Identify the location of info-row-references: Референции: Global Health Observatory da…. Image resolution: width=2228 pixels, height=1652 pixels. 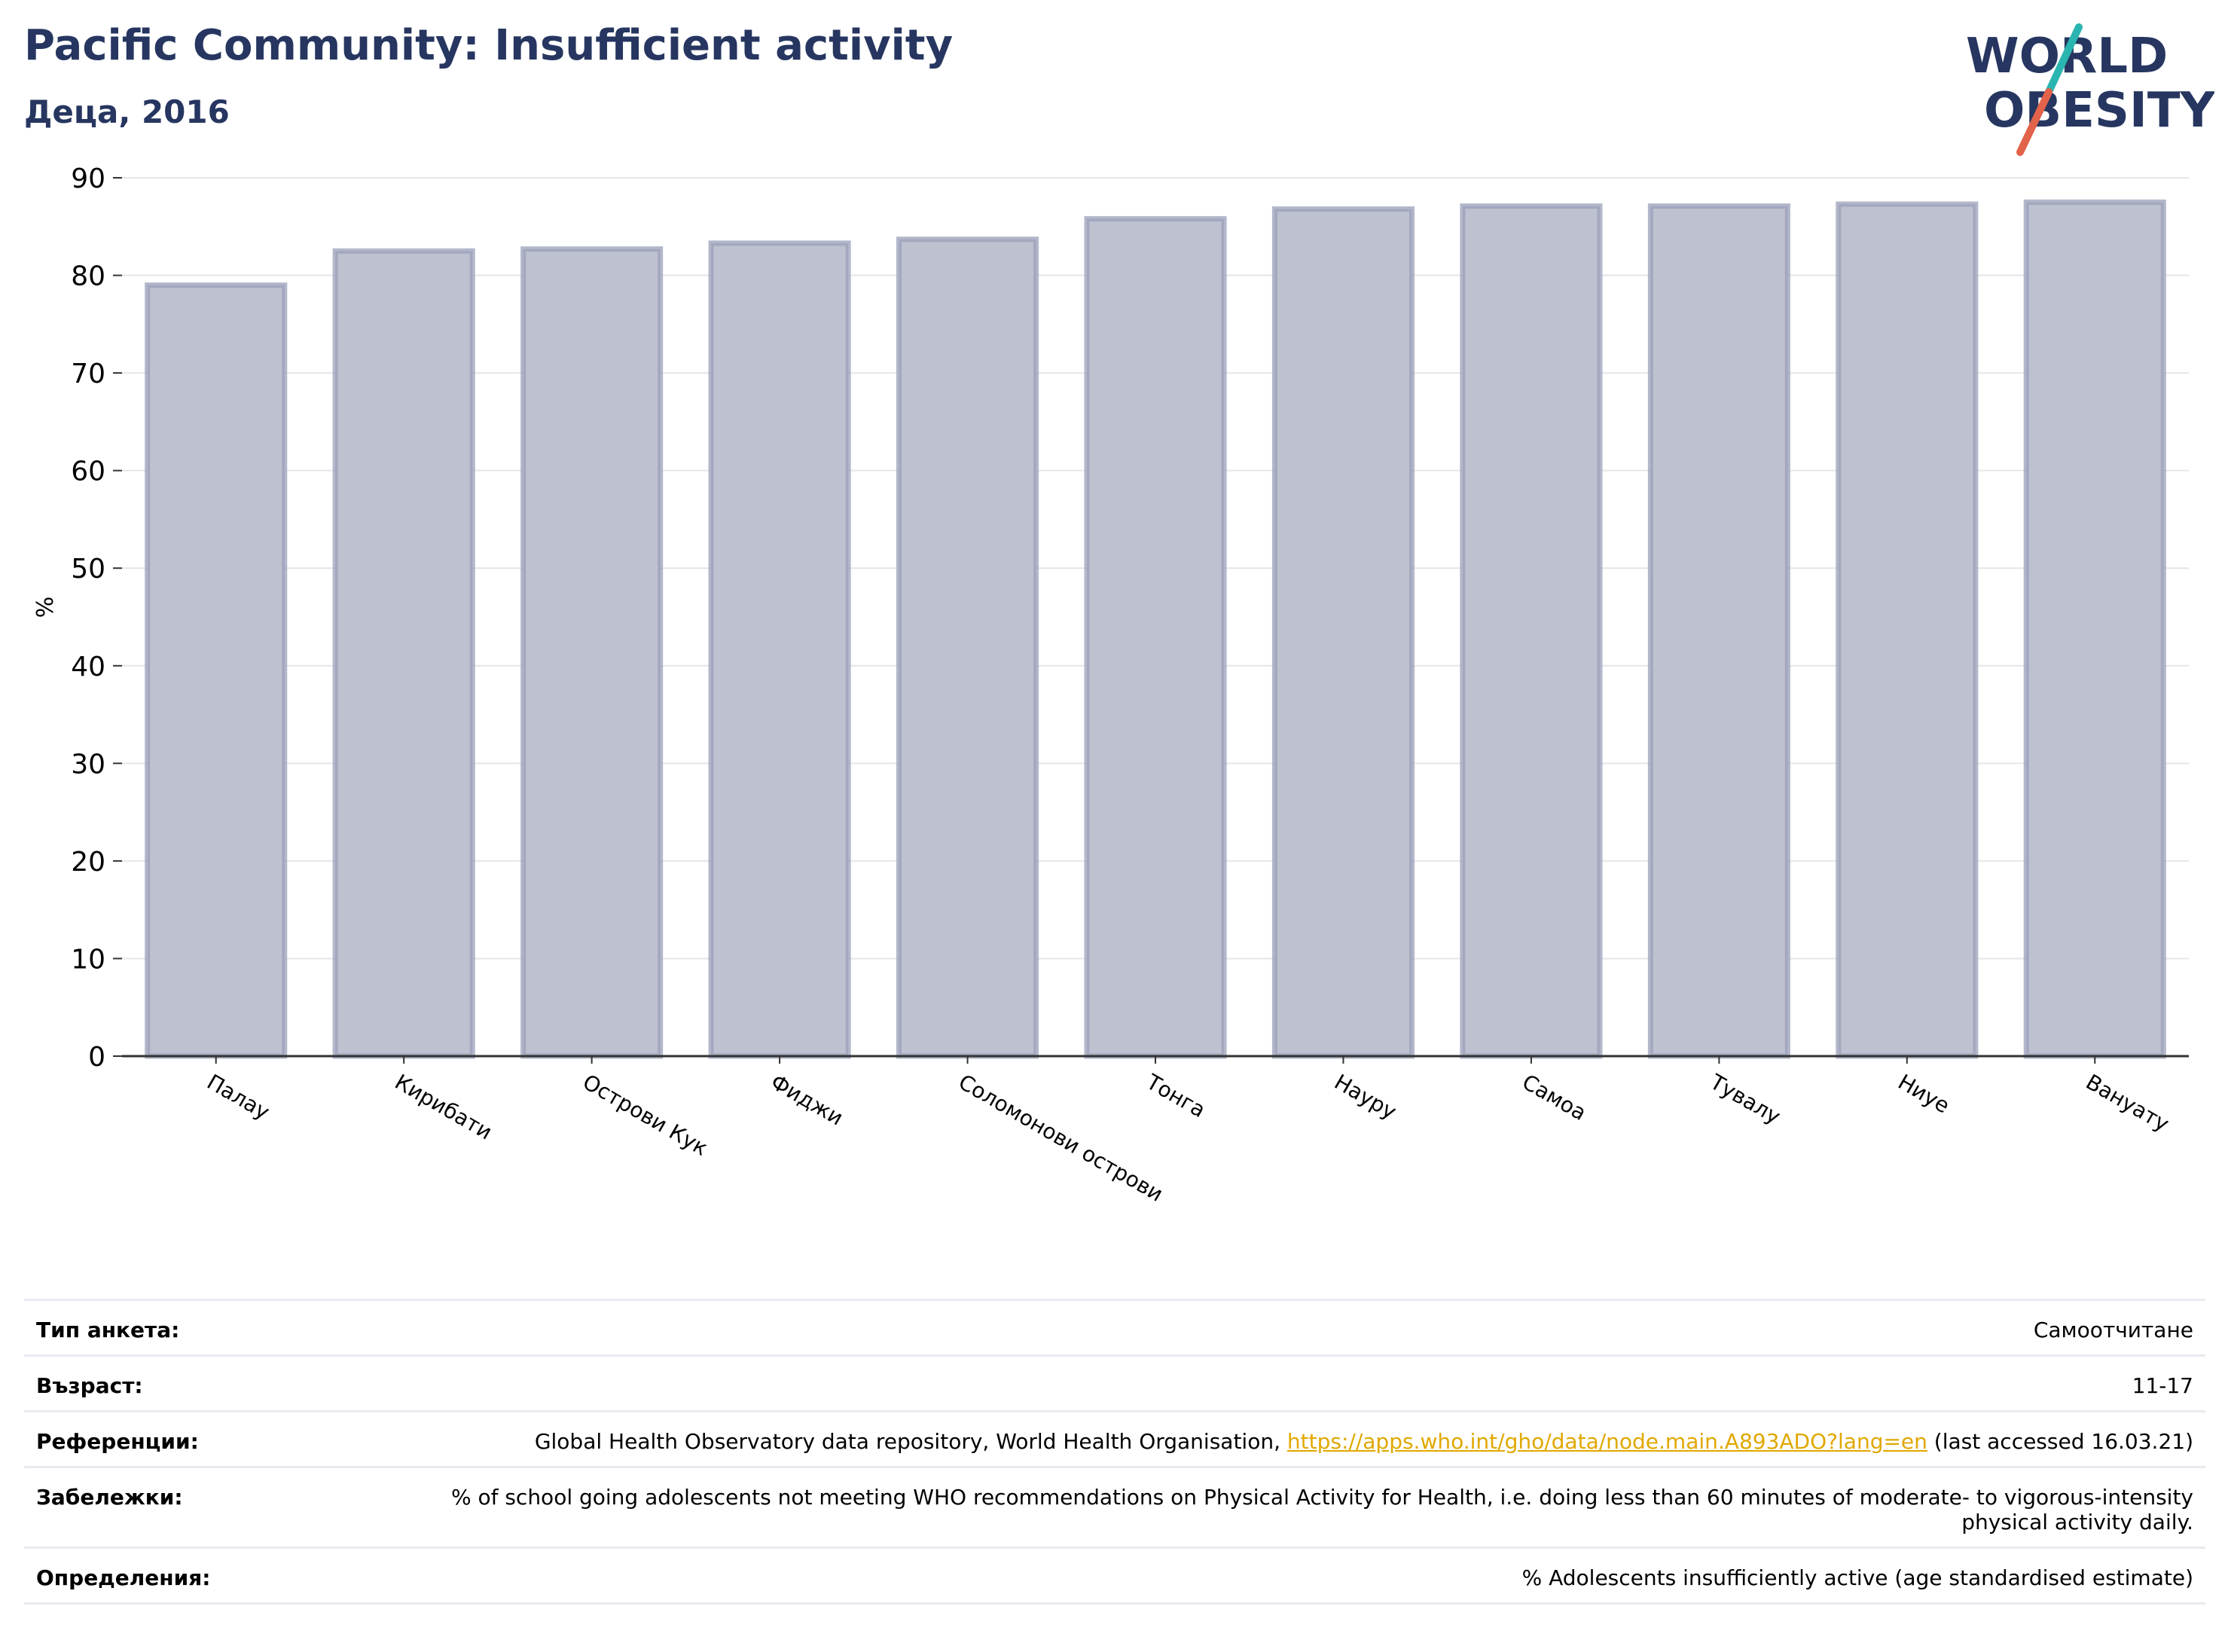
(1114, 1438).